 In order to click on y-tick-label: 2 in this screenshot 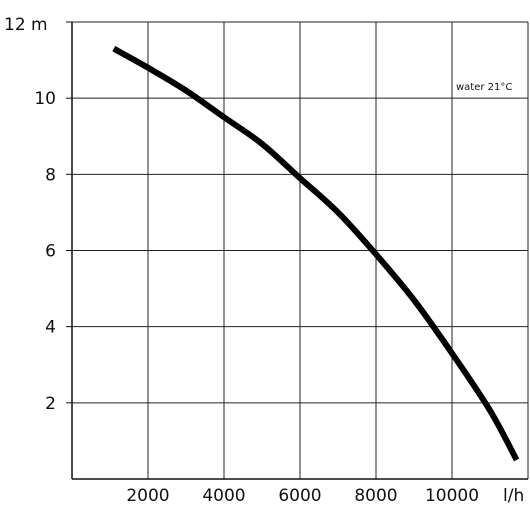, I will do `click(50, 404)`.